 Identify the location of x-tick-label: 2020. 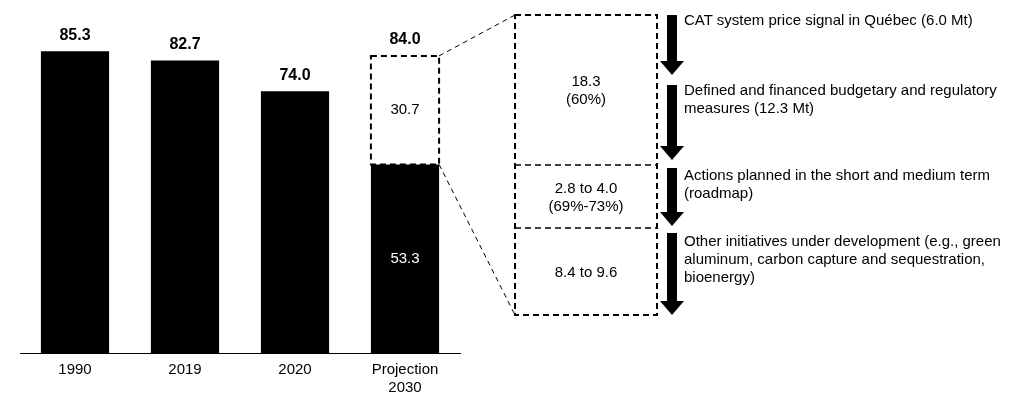
(295, 369).